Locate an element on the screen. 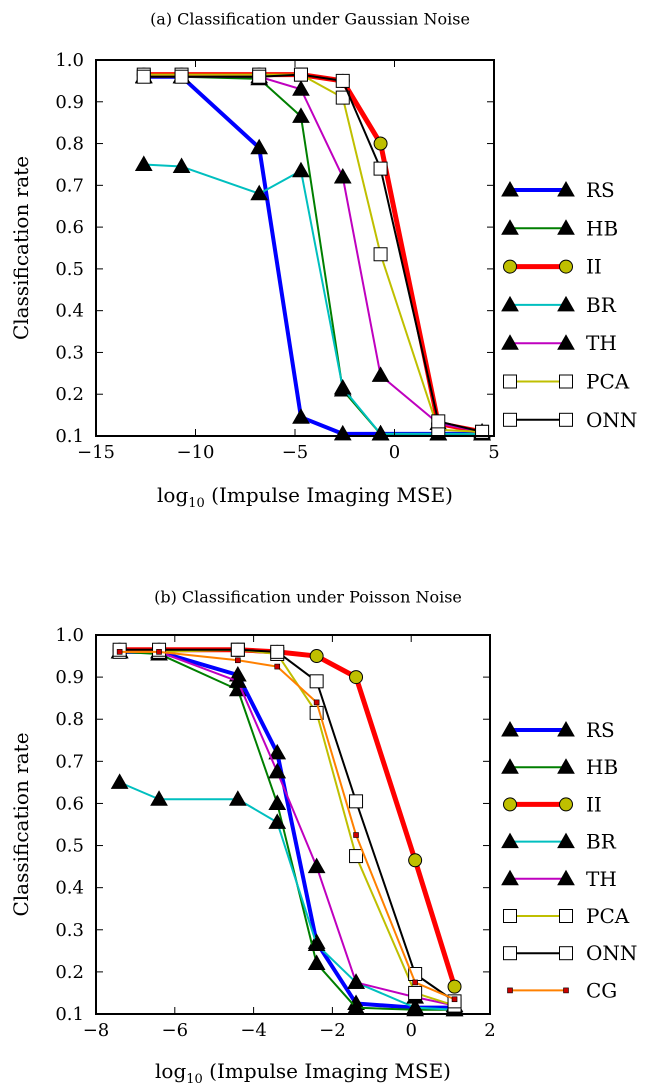  x-axis-label-main: log is located at coordinates (170, 1071).